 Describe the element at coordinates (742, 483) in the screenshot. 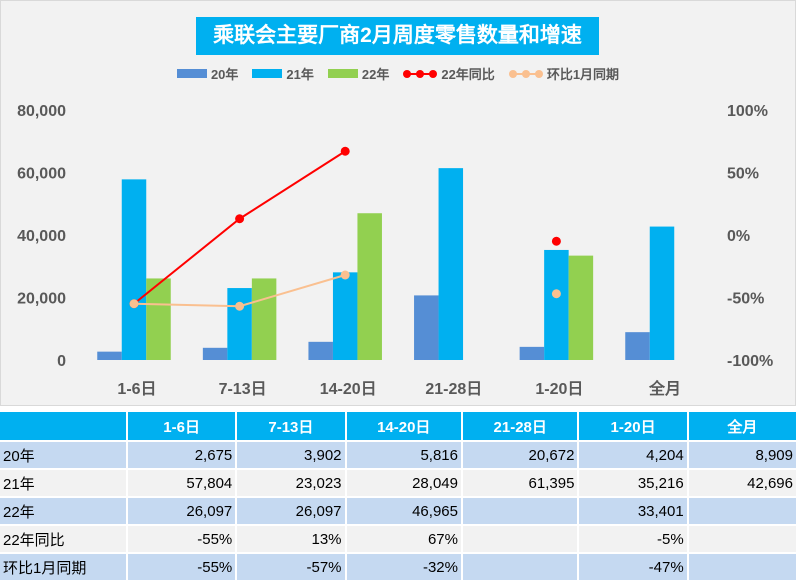

I see `table-cell: 42,696` at that location.